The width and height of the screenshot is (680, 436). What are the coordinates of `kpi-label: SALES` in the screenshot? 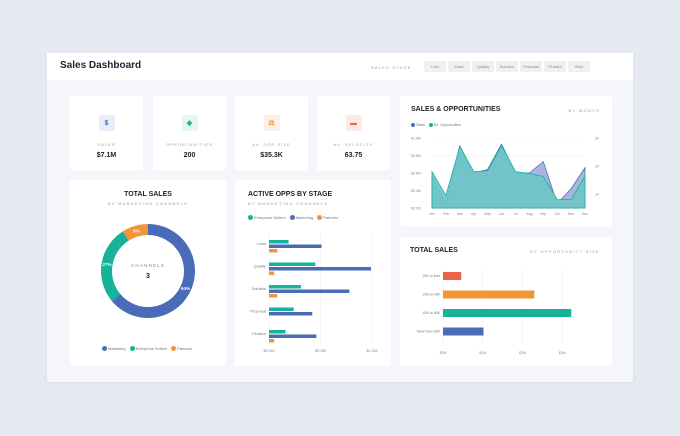 It's located at (106, 144).